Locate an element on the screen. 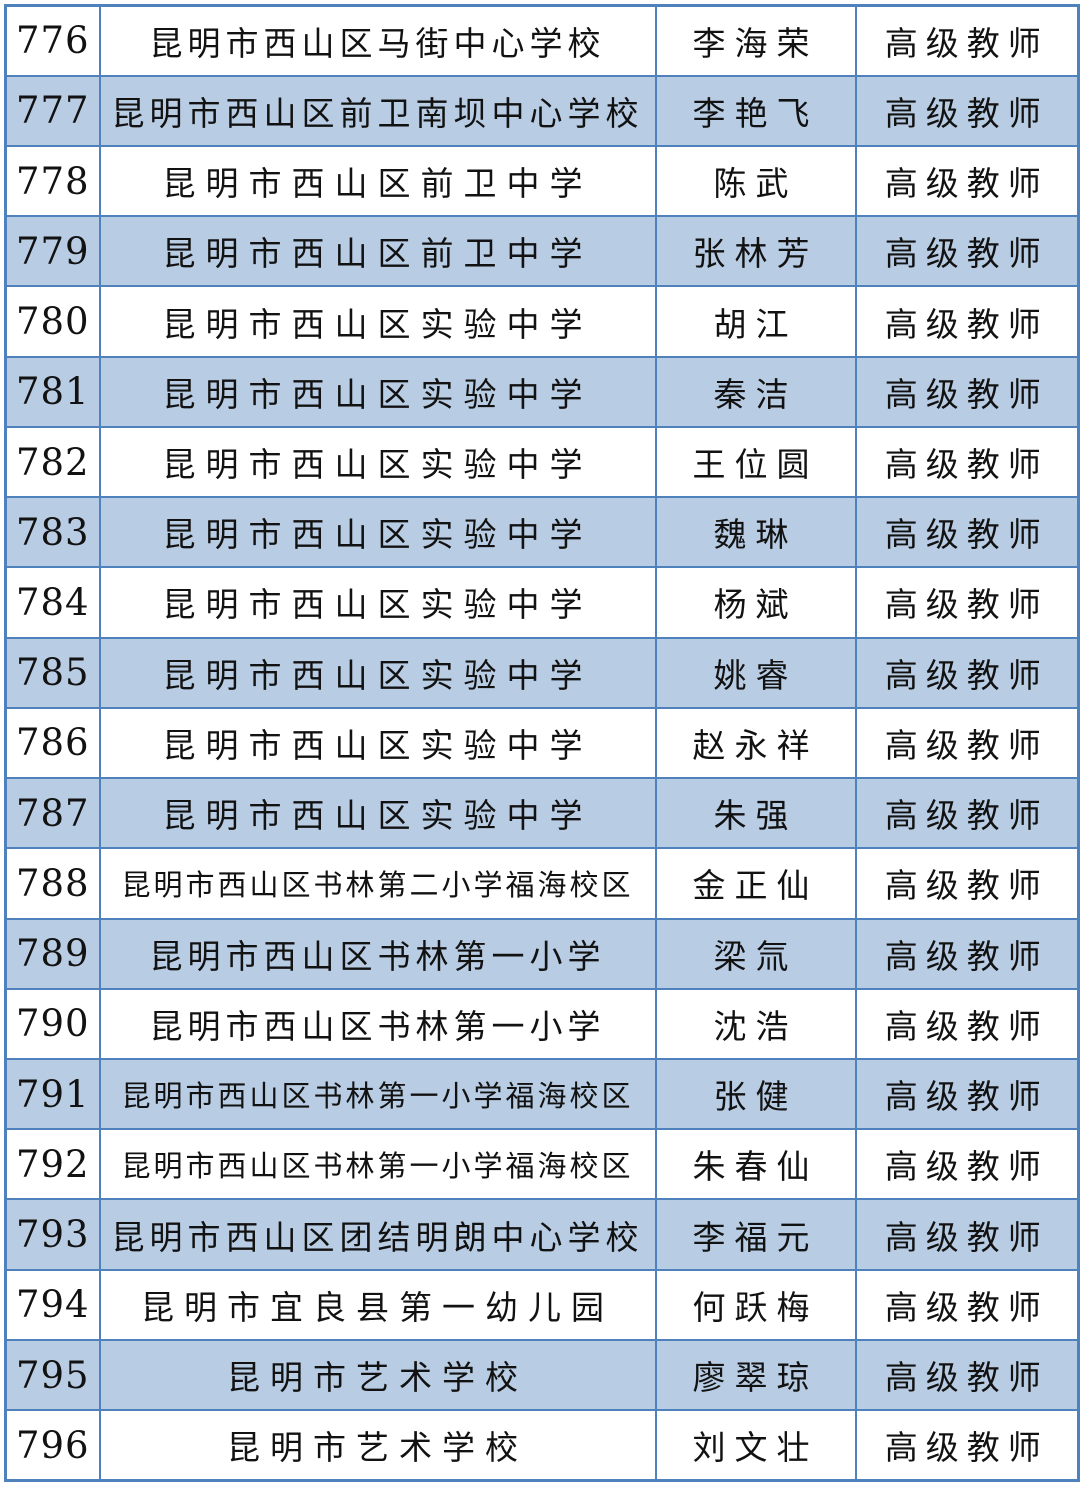 The image size is (1080, 1486). teacher-name-cell: 杨斌 is located at coordinates (755, 602).